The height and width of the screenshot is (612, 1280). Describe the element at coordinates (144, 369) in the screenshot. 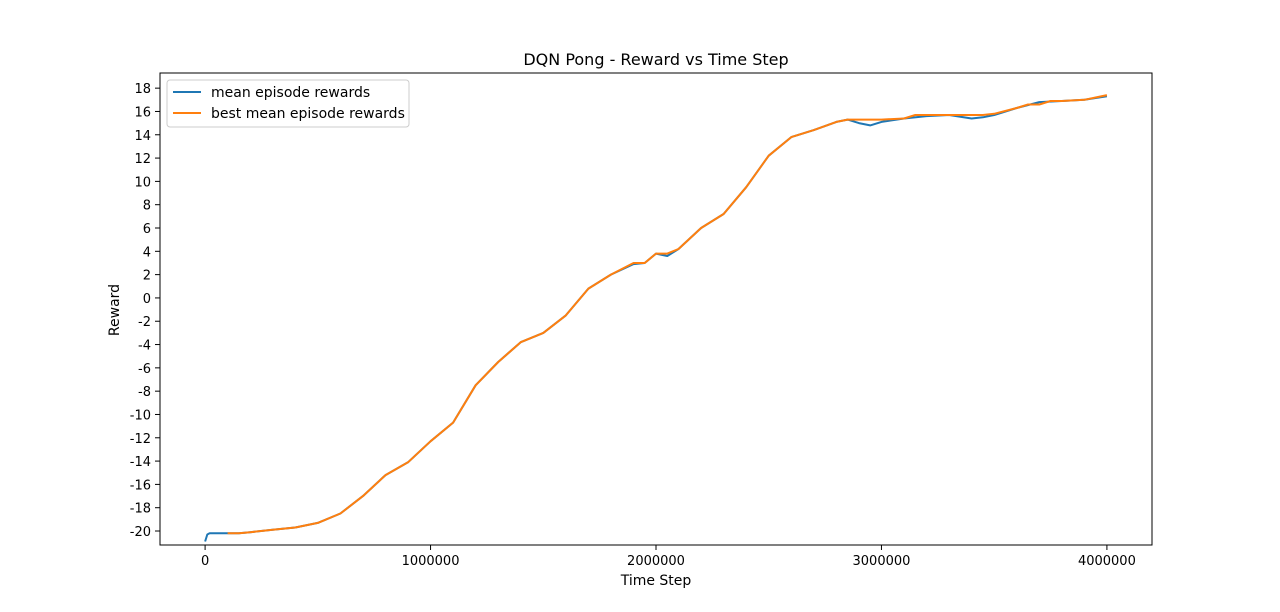

I see `y-tick-label: -6` at that location.